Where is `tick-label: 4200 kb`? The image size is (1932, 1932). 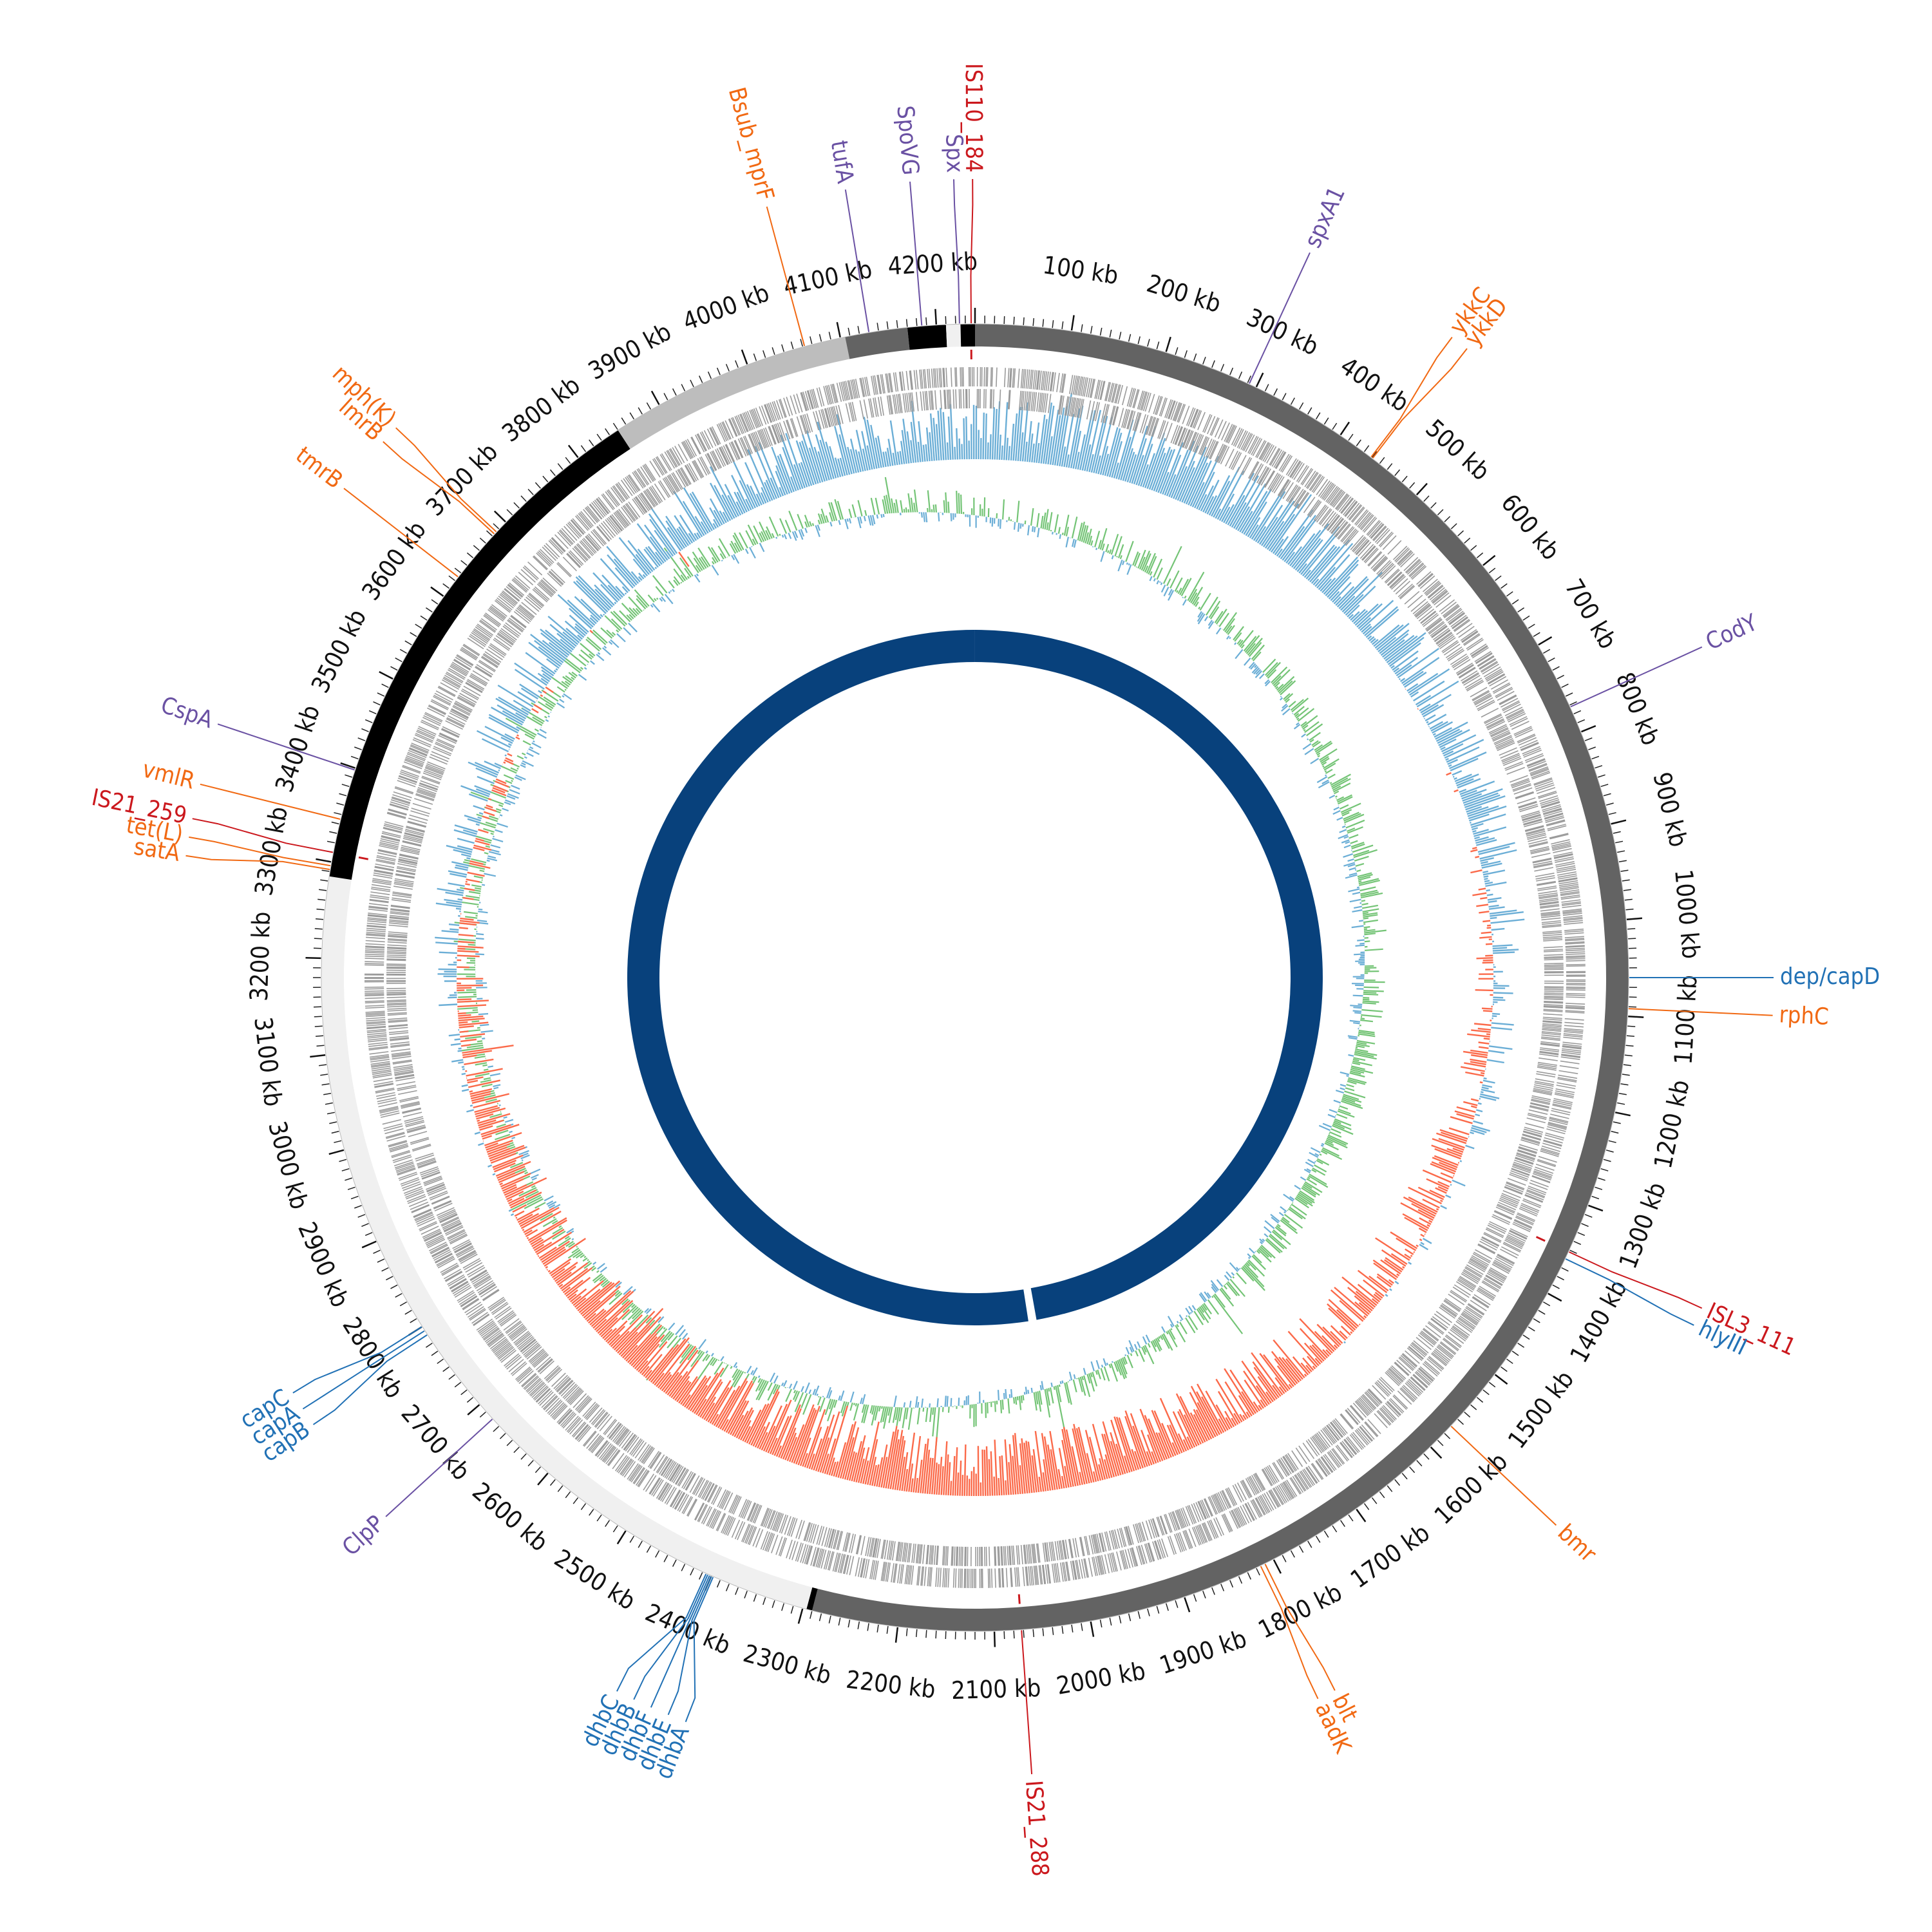
tick-label: 4200 kb is located at coordinates (933, 263).